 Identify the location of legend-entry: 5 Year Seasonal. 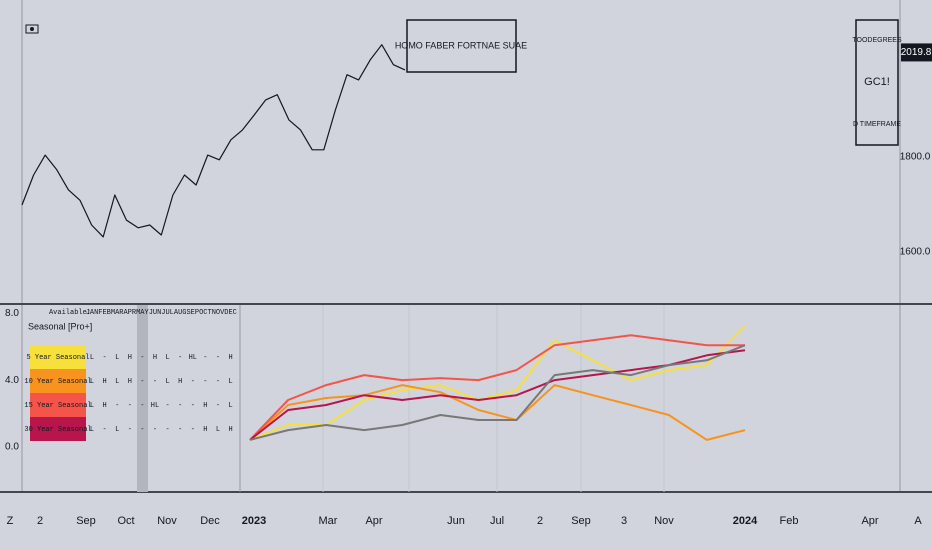
(57, 358).